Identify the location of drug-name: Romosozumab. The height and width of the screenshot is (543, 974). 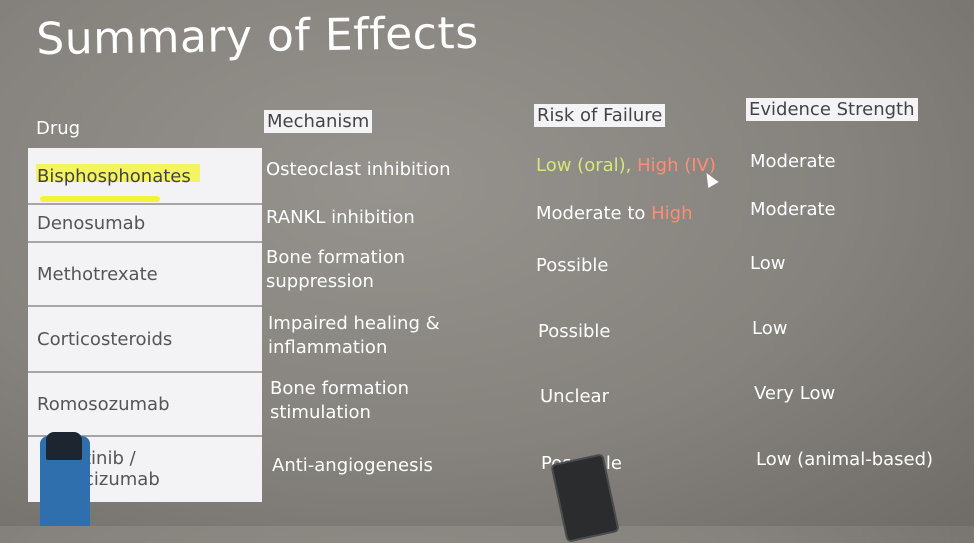
(103, 404).